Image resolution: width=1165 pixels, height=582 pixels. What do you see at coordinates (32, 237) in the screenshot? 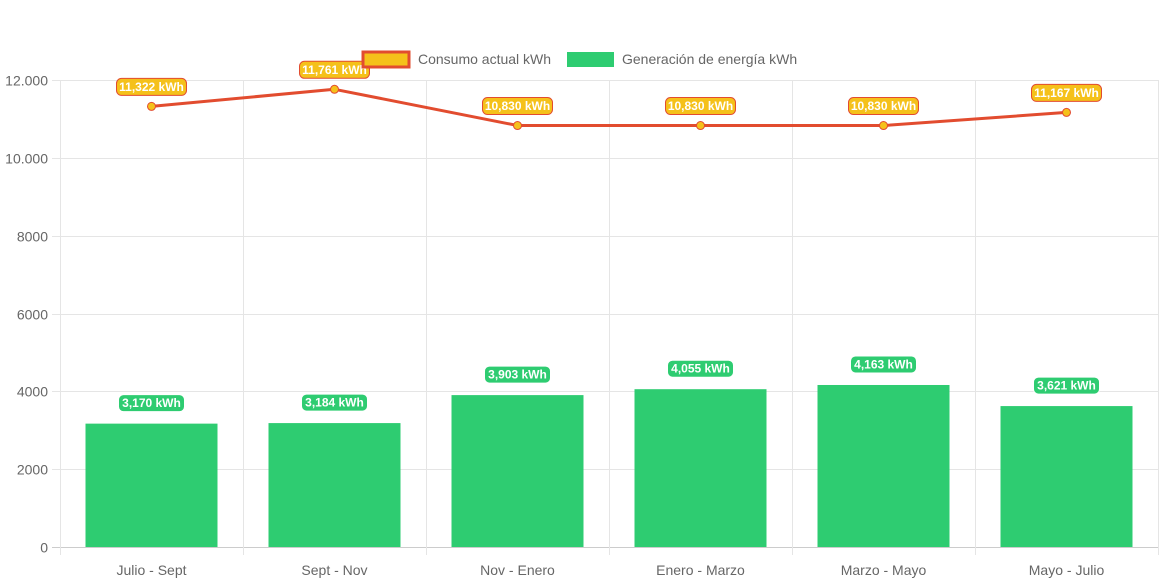
I see `y-tick-label: 8000` at bounding box center [32, 237].